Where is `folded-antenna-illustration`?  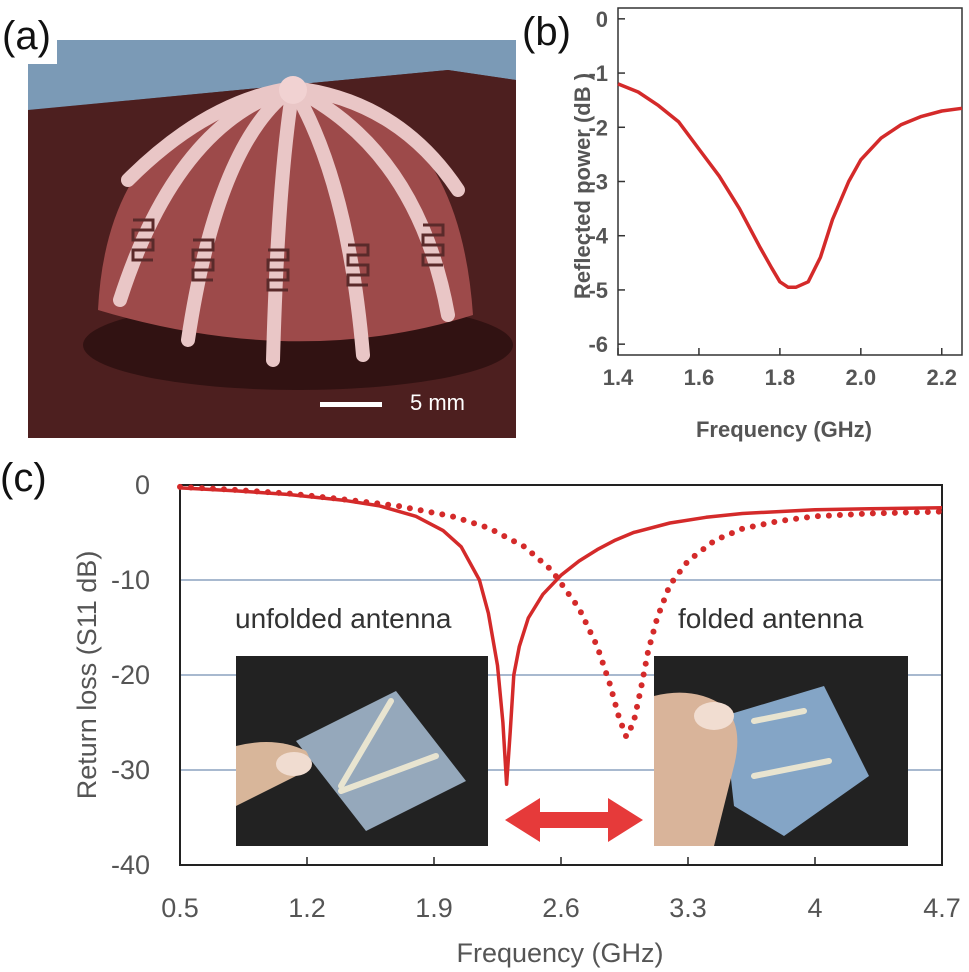 folded-antenna-illustration is located at coordinates (781, 751).